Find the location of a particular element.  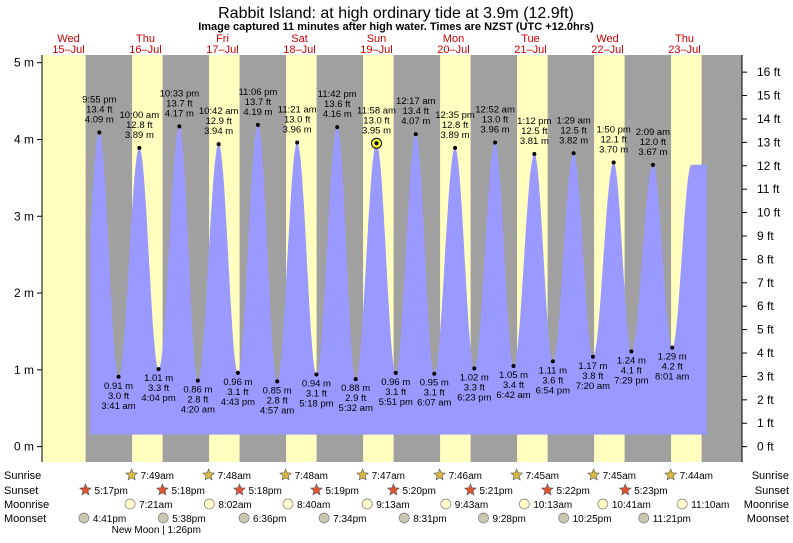

event-time: 7:49am is located at coordinates (157, 476).